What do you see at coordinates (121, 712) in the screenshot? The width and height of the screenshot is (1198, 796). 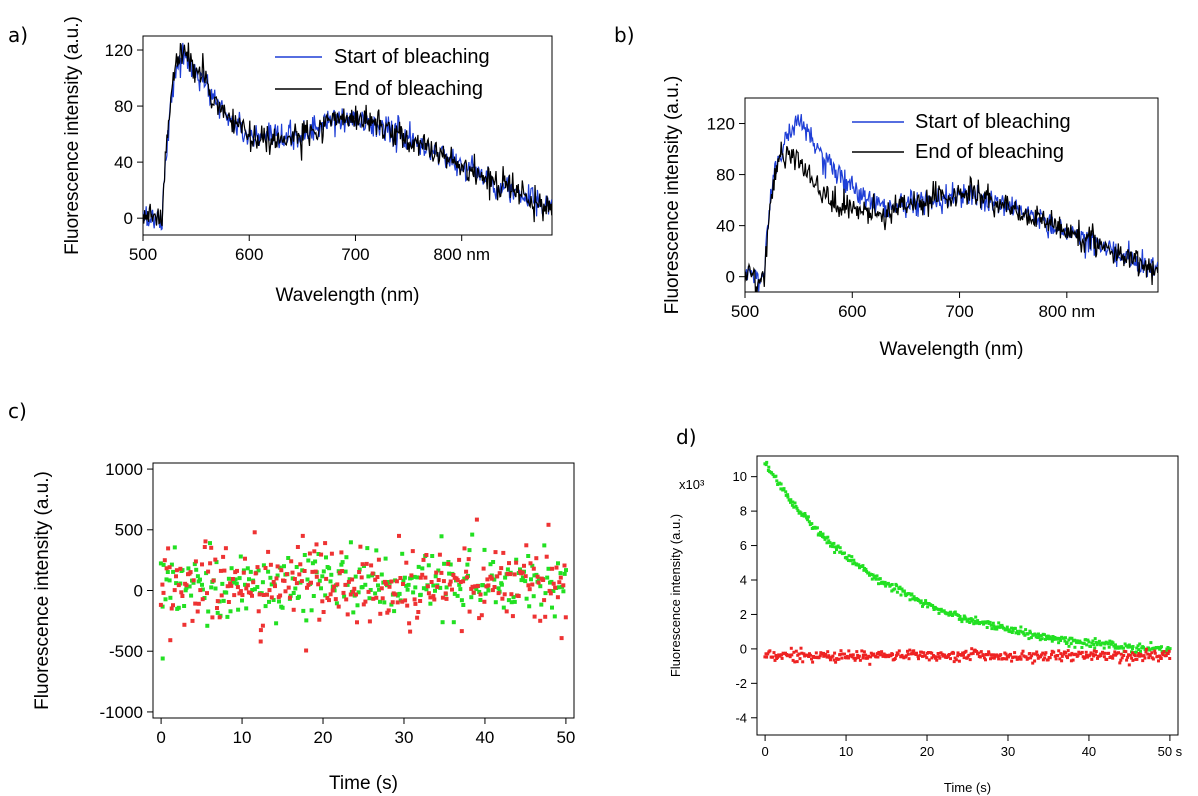 I see `y-tick-label: -1000` at bounding box center [121, 712].